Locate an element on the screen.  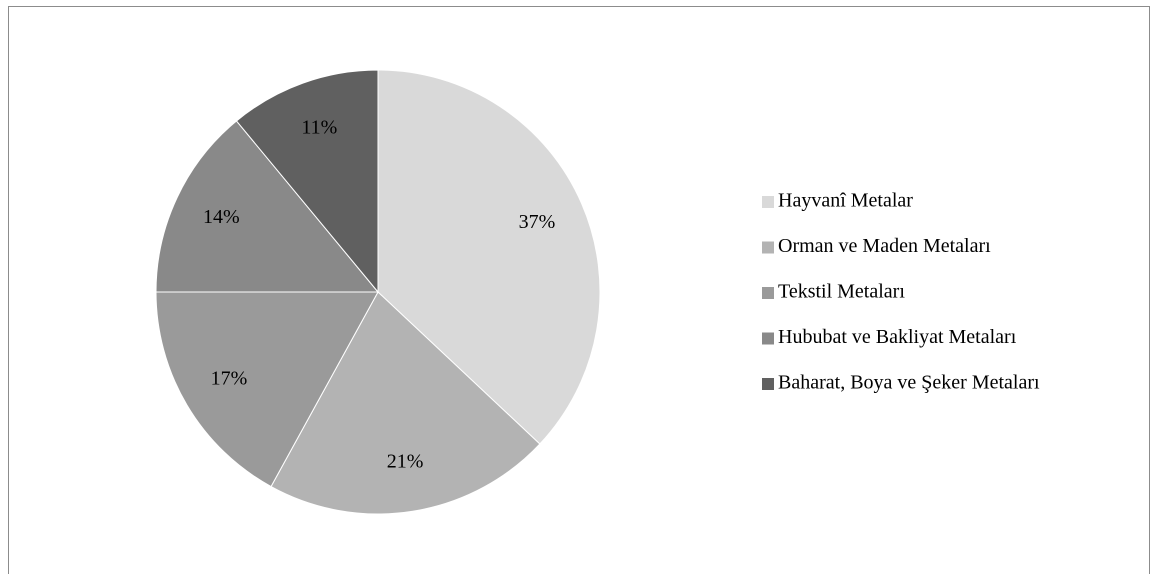
slice-label: 14% is located at coordinates (221, 217).